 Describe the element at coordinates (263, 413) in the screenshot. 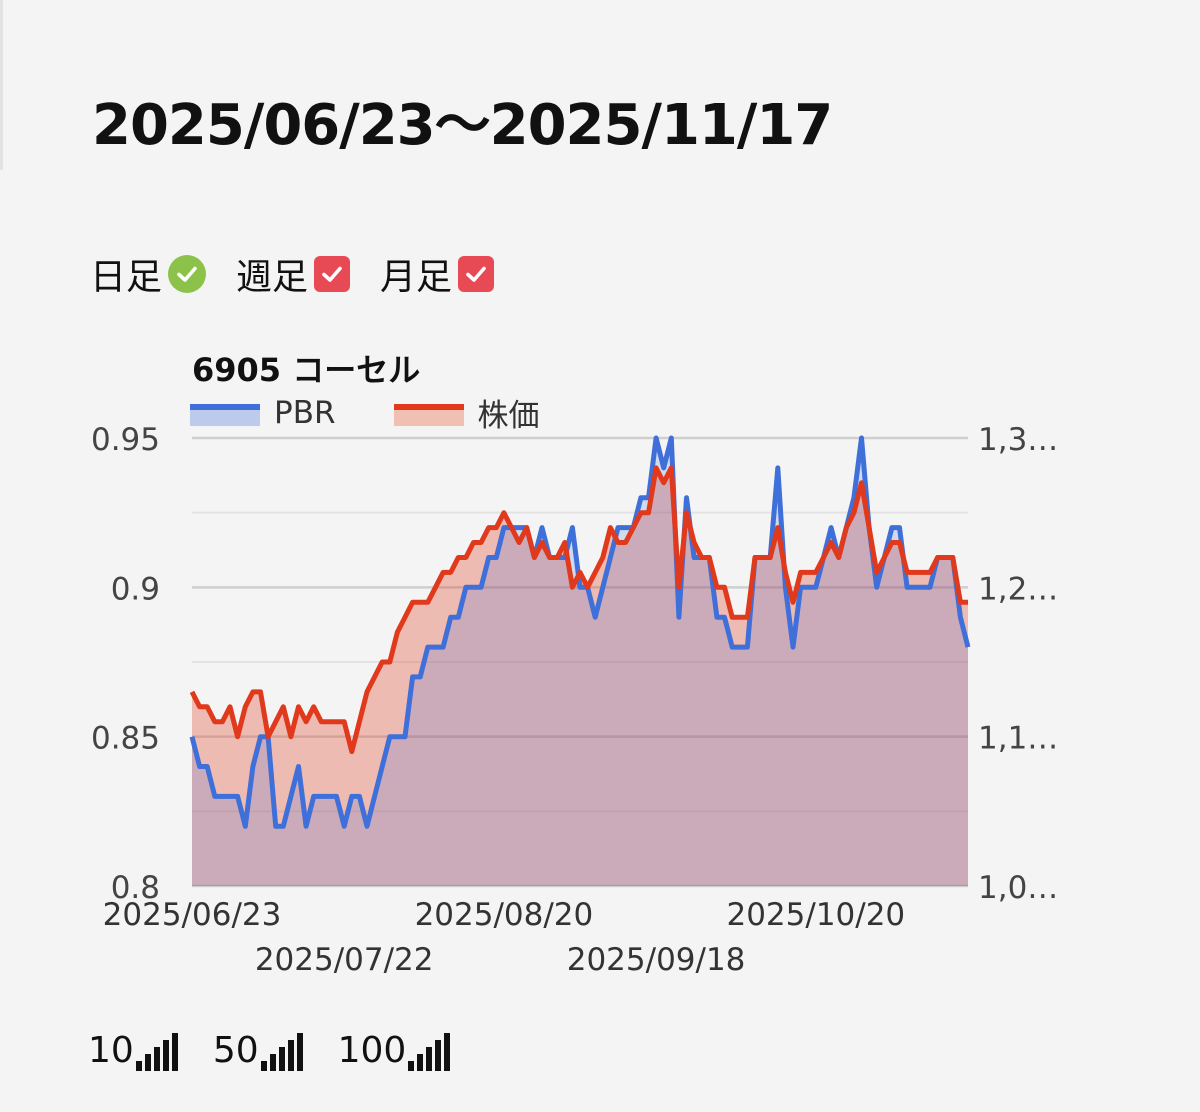

I see `legend-item-pbr: PBR` at that location.